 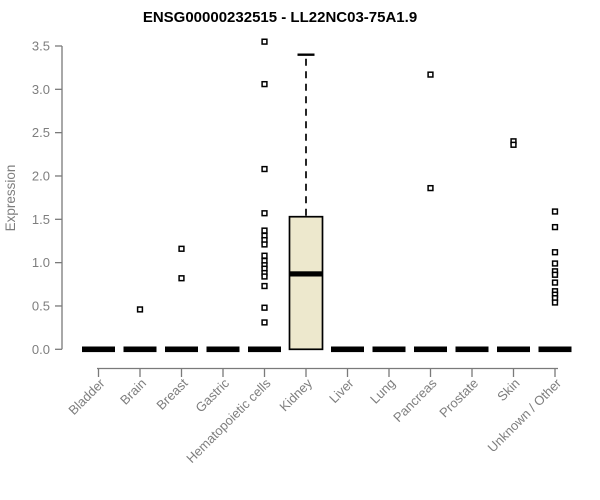 What do you see at coordinates (212, 395) in the screenshot?
I see `x-tick-label: Gastric` at bounding box center [212, 395].